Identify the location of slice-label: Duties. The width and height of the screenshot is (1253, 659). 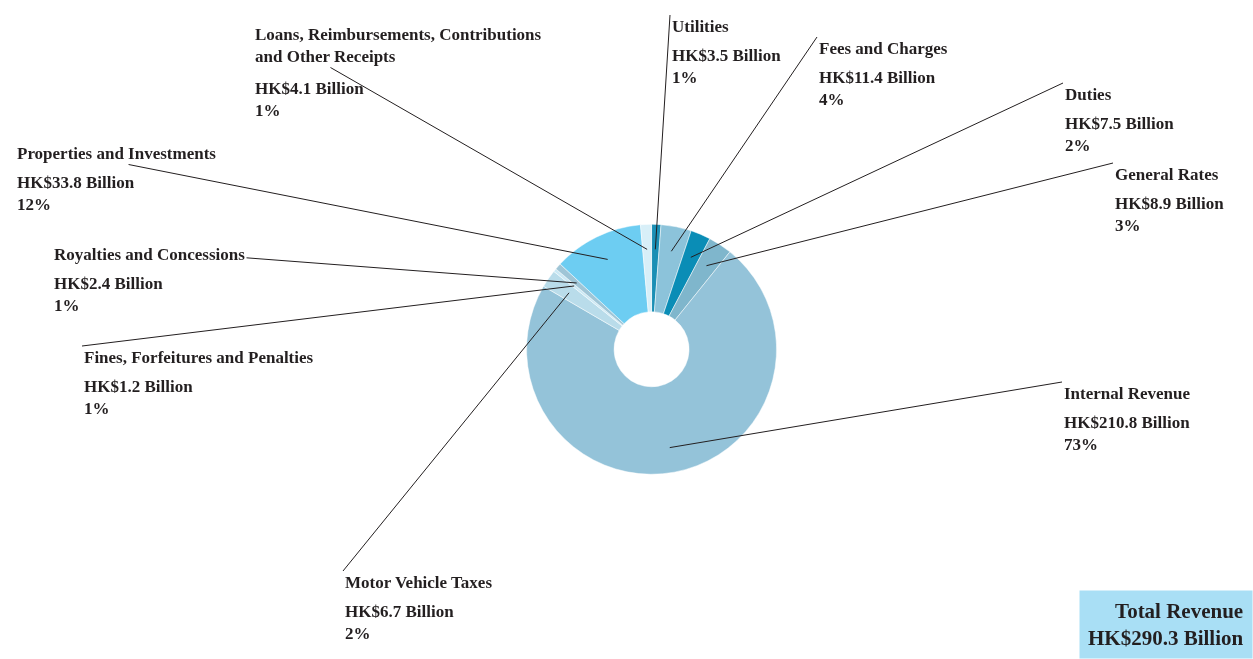
(1088, 94).